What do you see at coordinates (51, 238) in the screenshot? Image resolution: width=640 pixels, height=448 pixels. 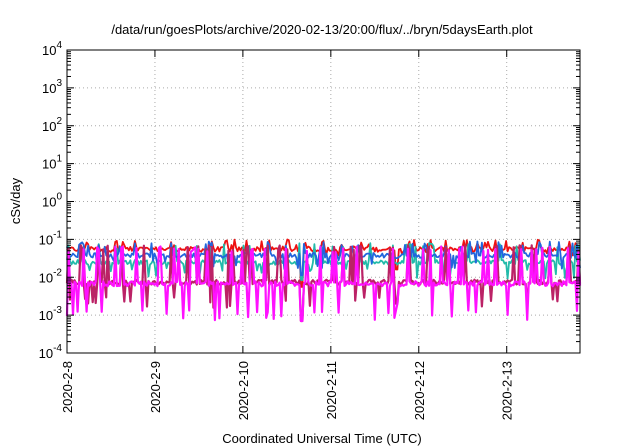 I see `y-tick-label: 10⁻¹` at bounding box center [51, 238].